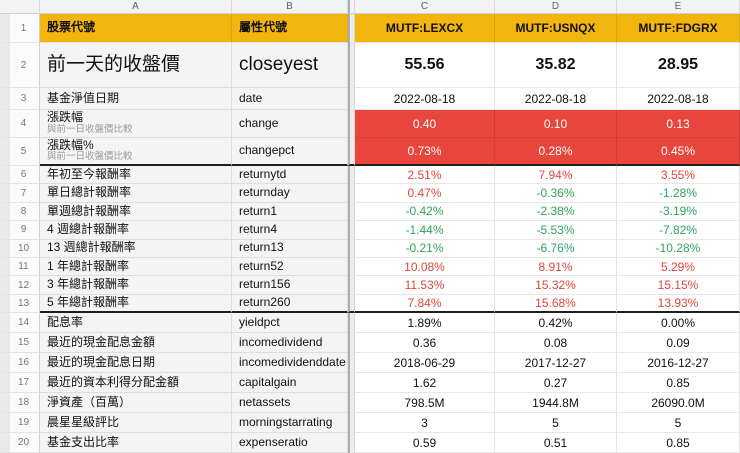 Image resolution: width=740 pixels, height=453 pixels. What do you see at coordinates (556, 175) in the screenshot?
I see `cell-D6-value: 7.94%` at bounding box center [556, 175].